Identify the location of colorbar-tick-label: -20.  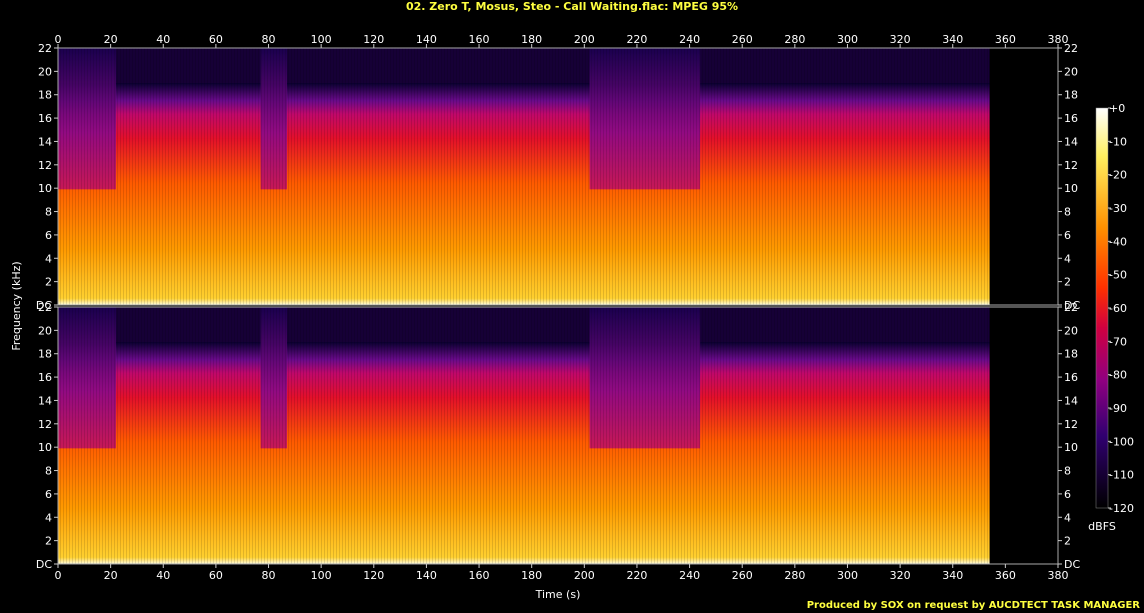
(1118, 175).